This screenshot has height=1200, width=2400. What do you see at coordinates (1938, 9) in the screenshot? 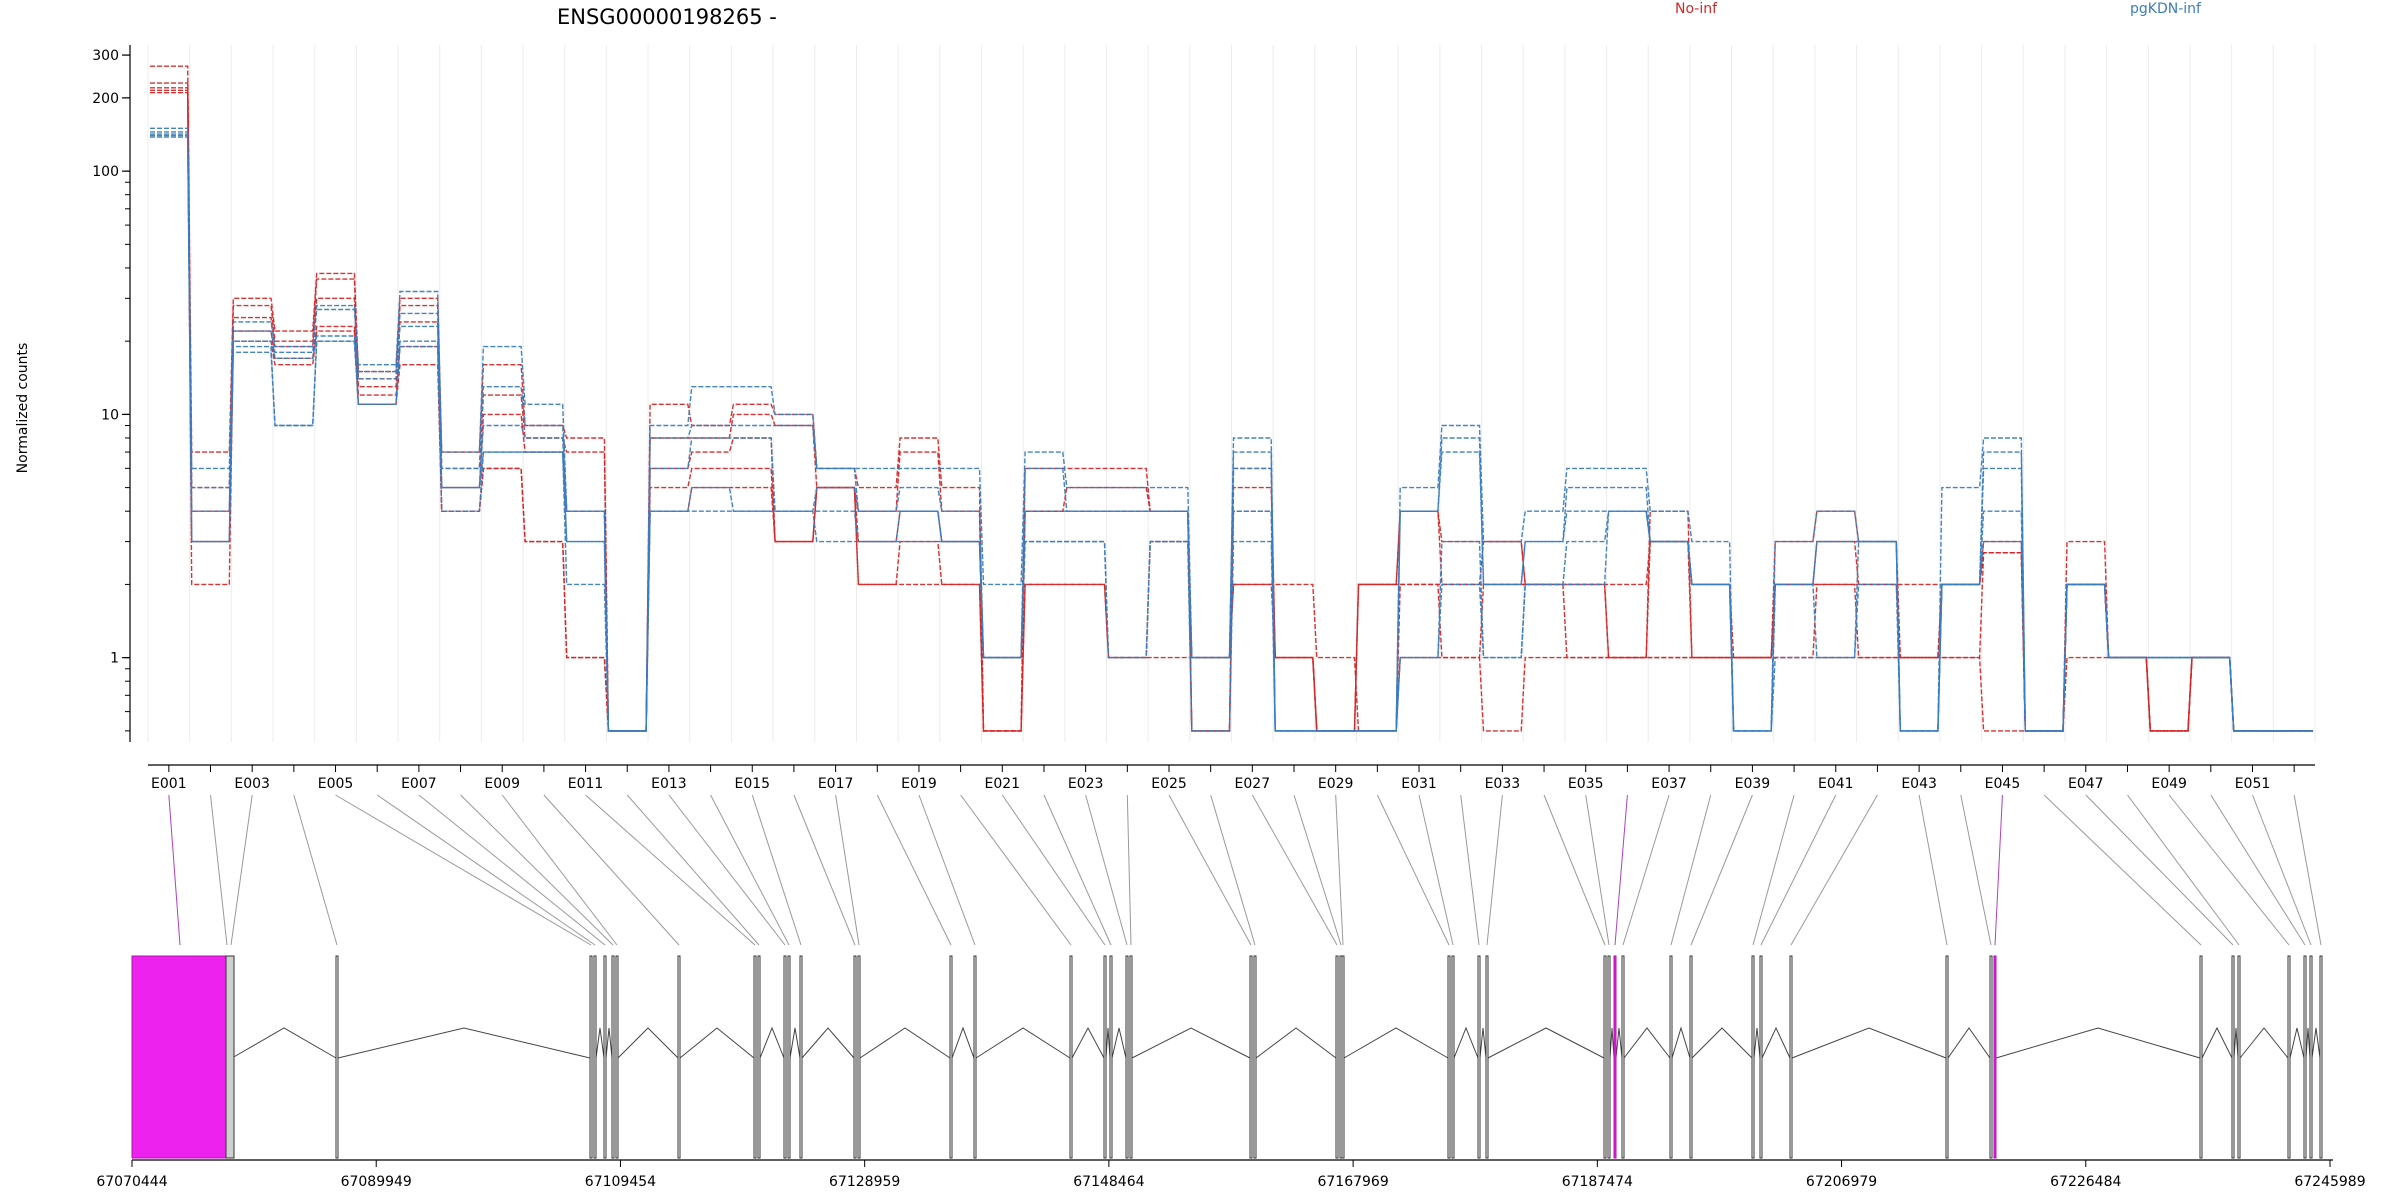
I see `legend: No-inf pgKDN-inf` at bounding box center [1938, 9].